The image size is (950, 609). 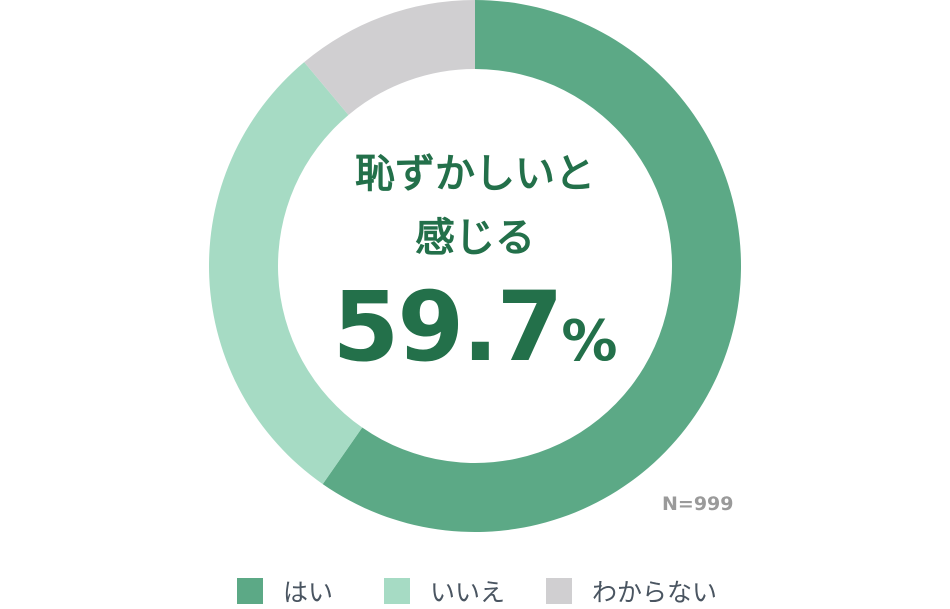 I want to click on legend-item-yes: はい, so click(x=285, y=591).